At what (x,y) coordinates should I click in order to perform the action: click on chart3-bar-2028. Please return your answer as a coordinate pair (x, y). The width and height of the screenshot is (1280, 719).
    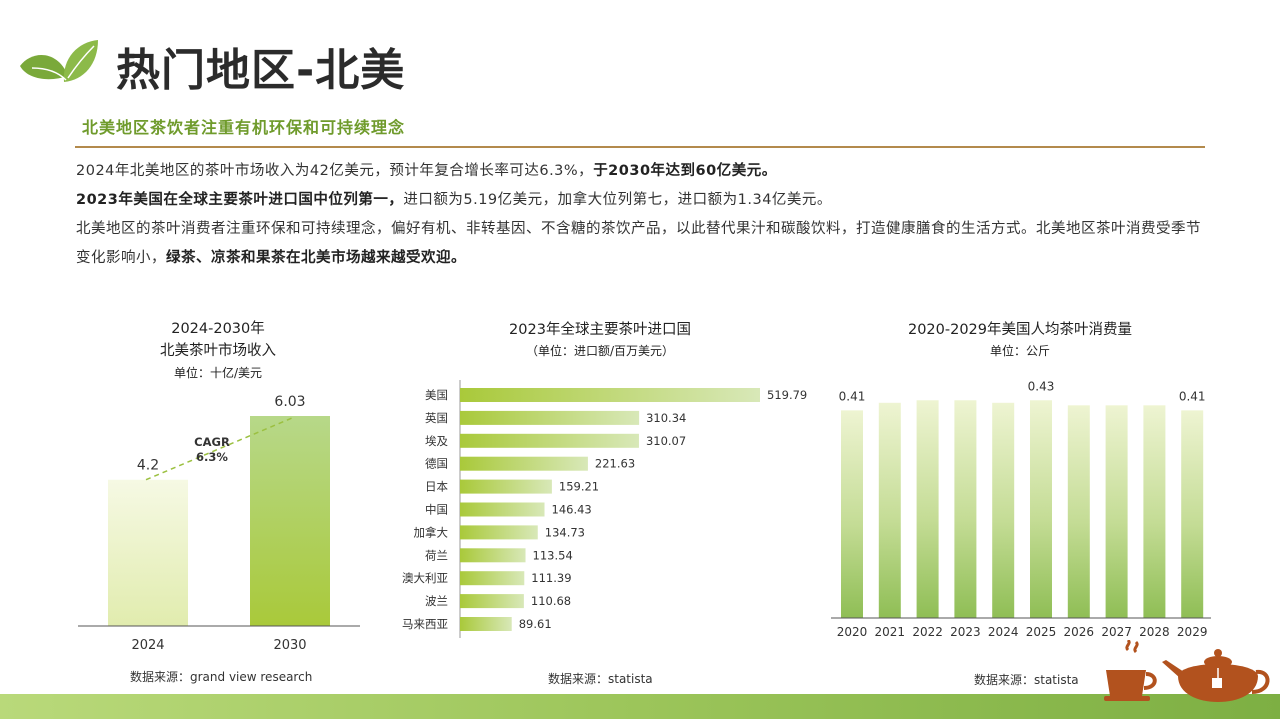
    Looking at the image, I should click on (1154, 511).